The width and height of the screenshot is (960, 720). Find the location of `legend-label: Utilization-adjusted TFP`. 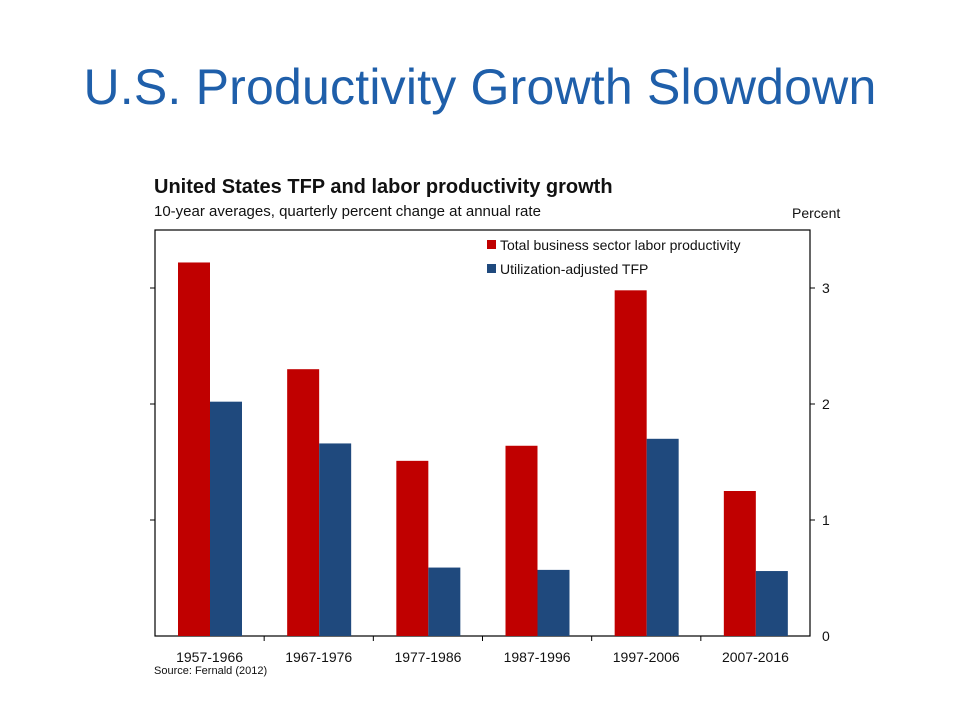

legend-label: Utilization-adjusted TFP is located at coordinates (574, 269).